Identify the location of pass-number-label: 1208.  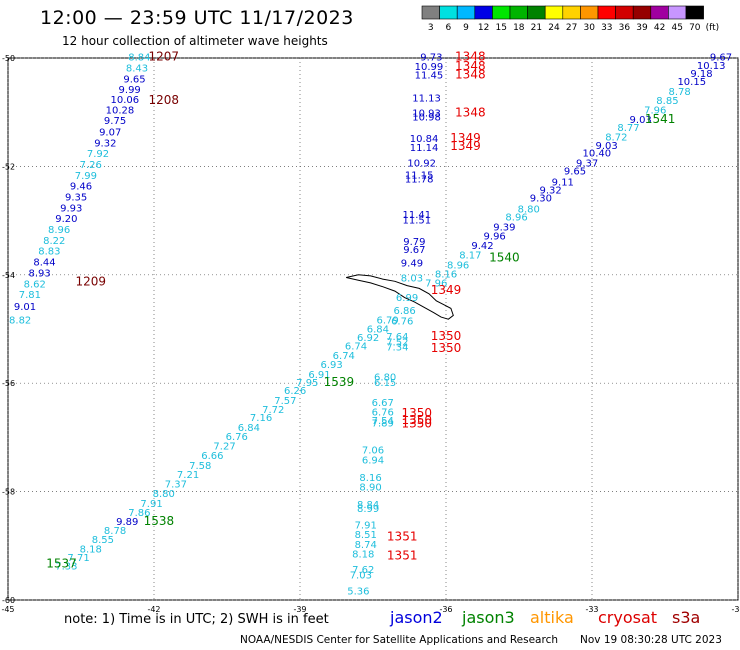
(163, 100).